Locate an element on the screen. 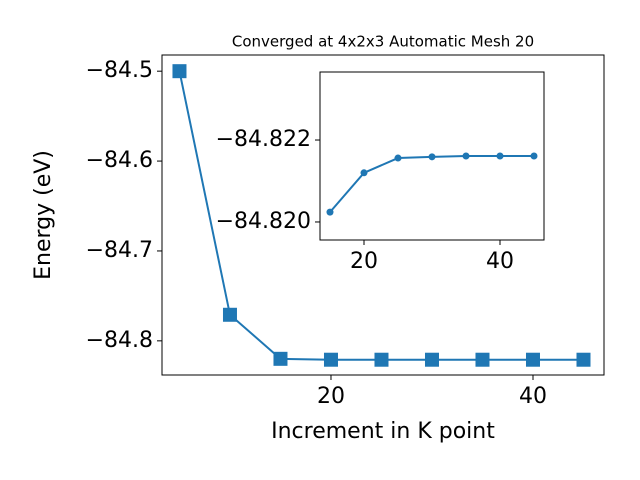 The image size is (640, 480). x-axis-label: Increment in K point is located at coordinates (383, 431).